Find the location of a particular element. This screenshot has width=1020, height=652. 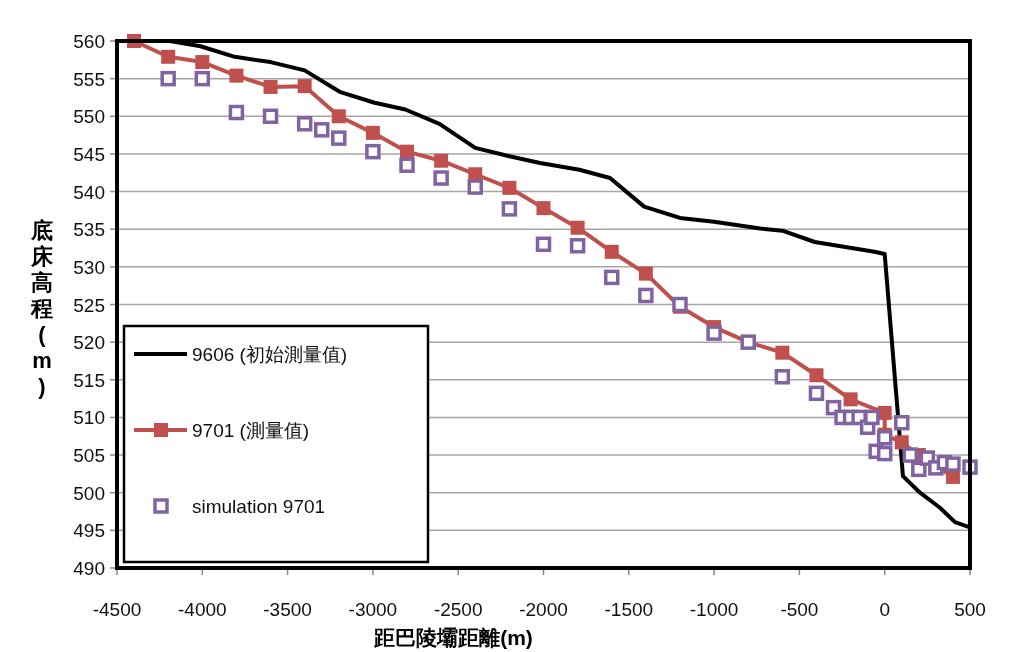

x-tick-label: -2500 is located at coordinates (458, 609).